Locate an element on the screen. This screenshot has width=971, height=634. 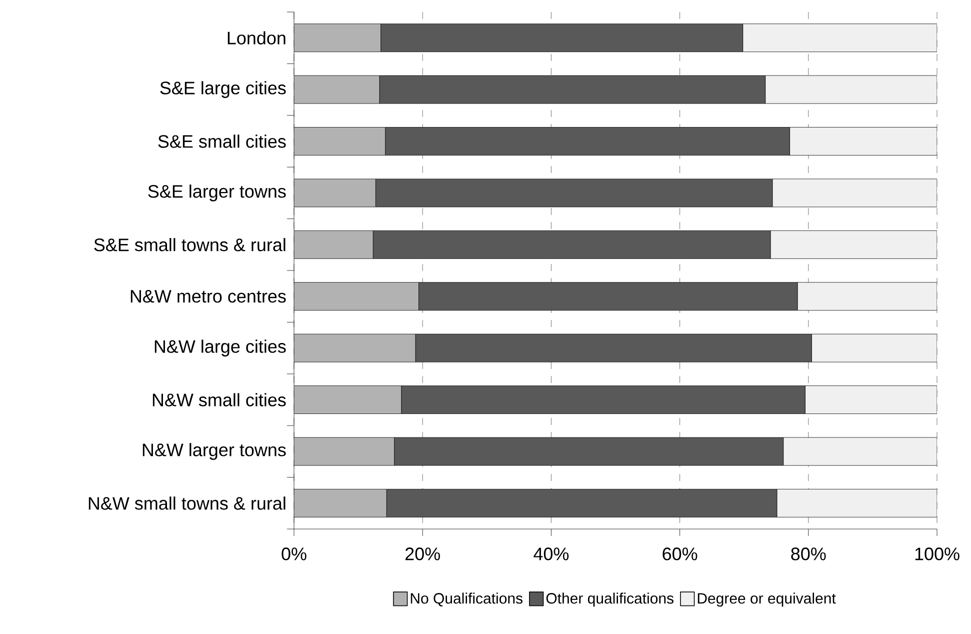
y-tick-label: S&E large cities is located at coordinates (223, 89).